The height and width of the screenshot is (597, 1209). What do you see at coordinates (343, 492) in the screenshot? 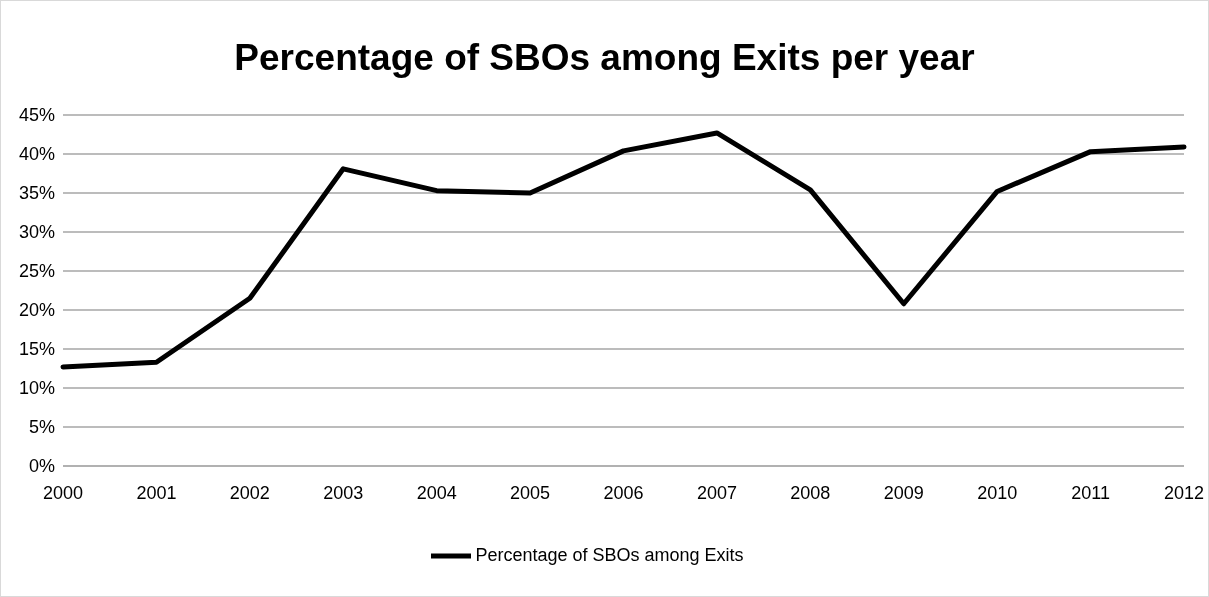
I see `x-tick-label: 2003` at bounding box center [343, 492].